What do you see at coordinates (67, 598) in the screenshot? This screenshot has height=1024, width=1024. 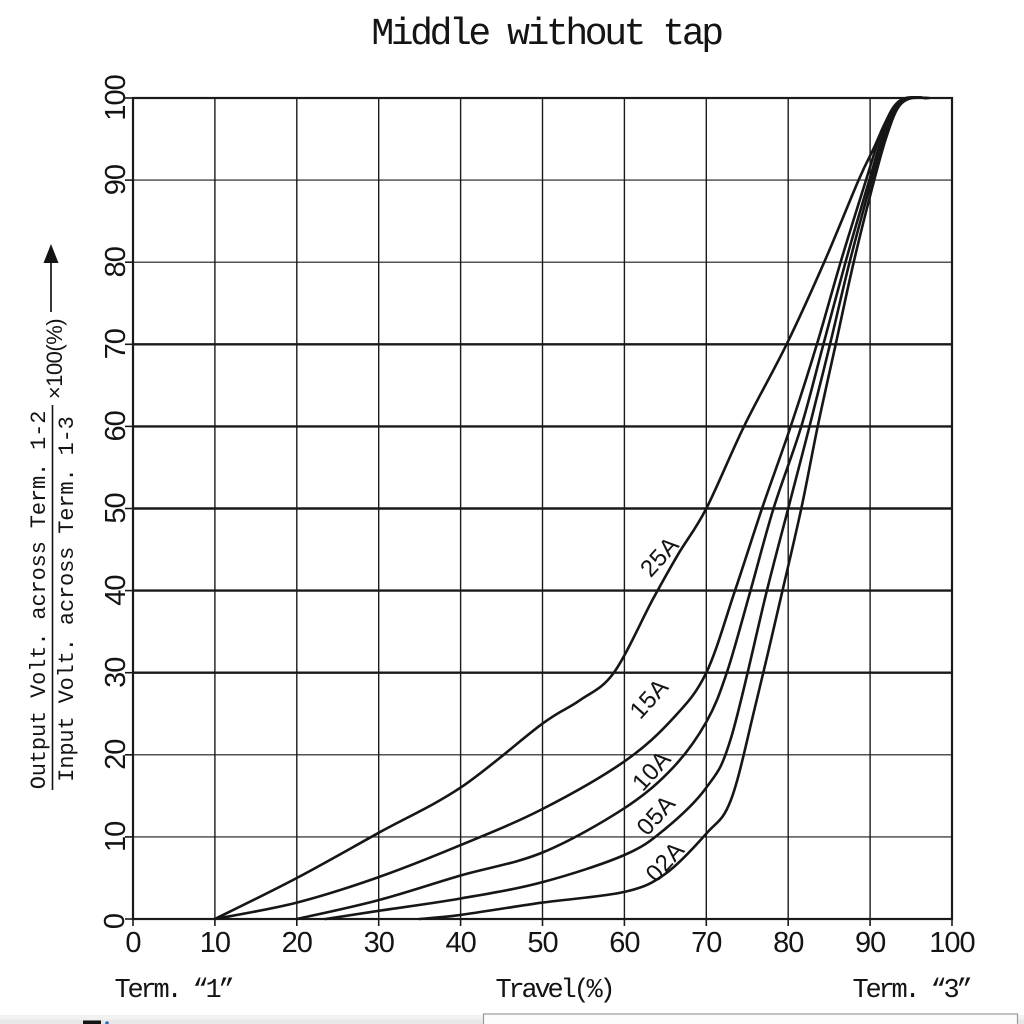 I see `svg-text: Input Volt. across Term. 1-3` at bounding box center [67, 598].